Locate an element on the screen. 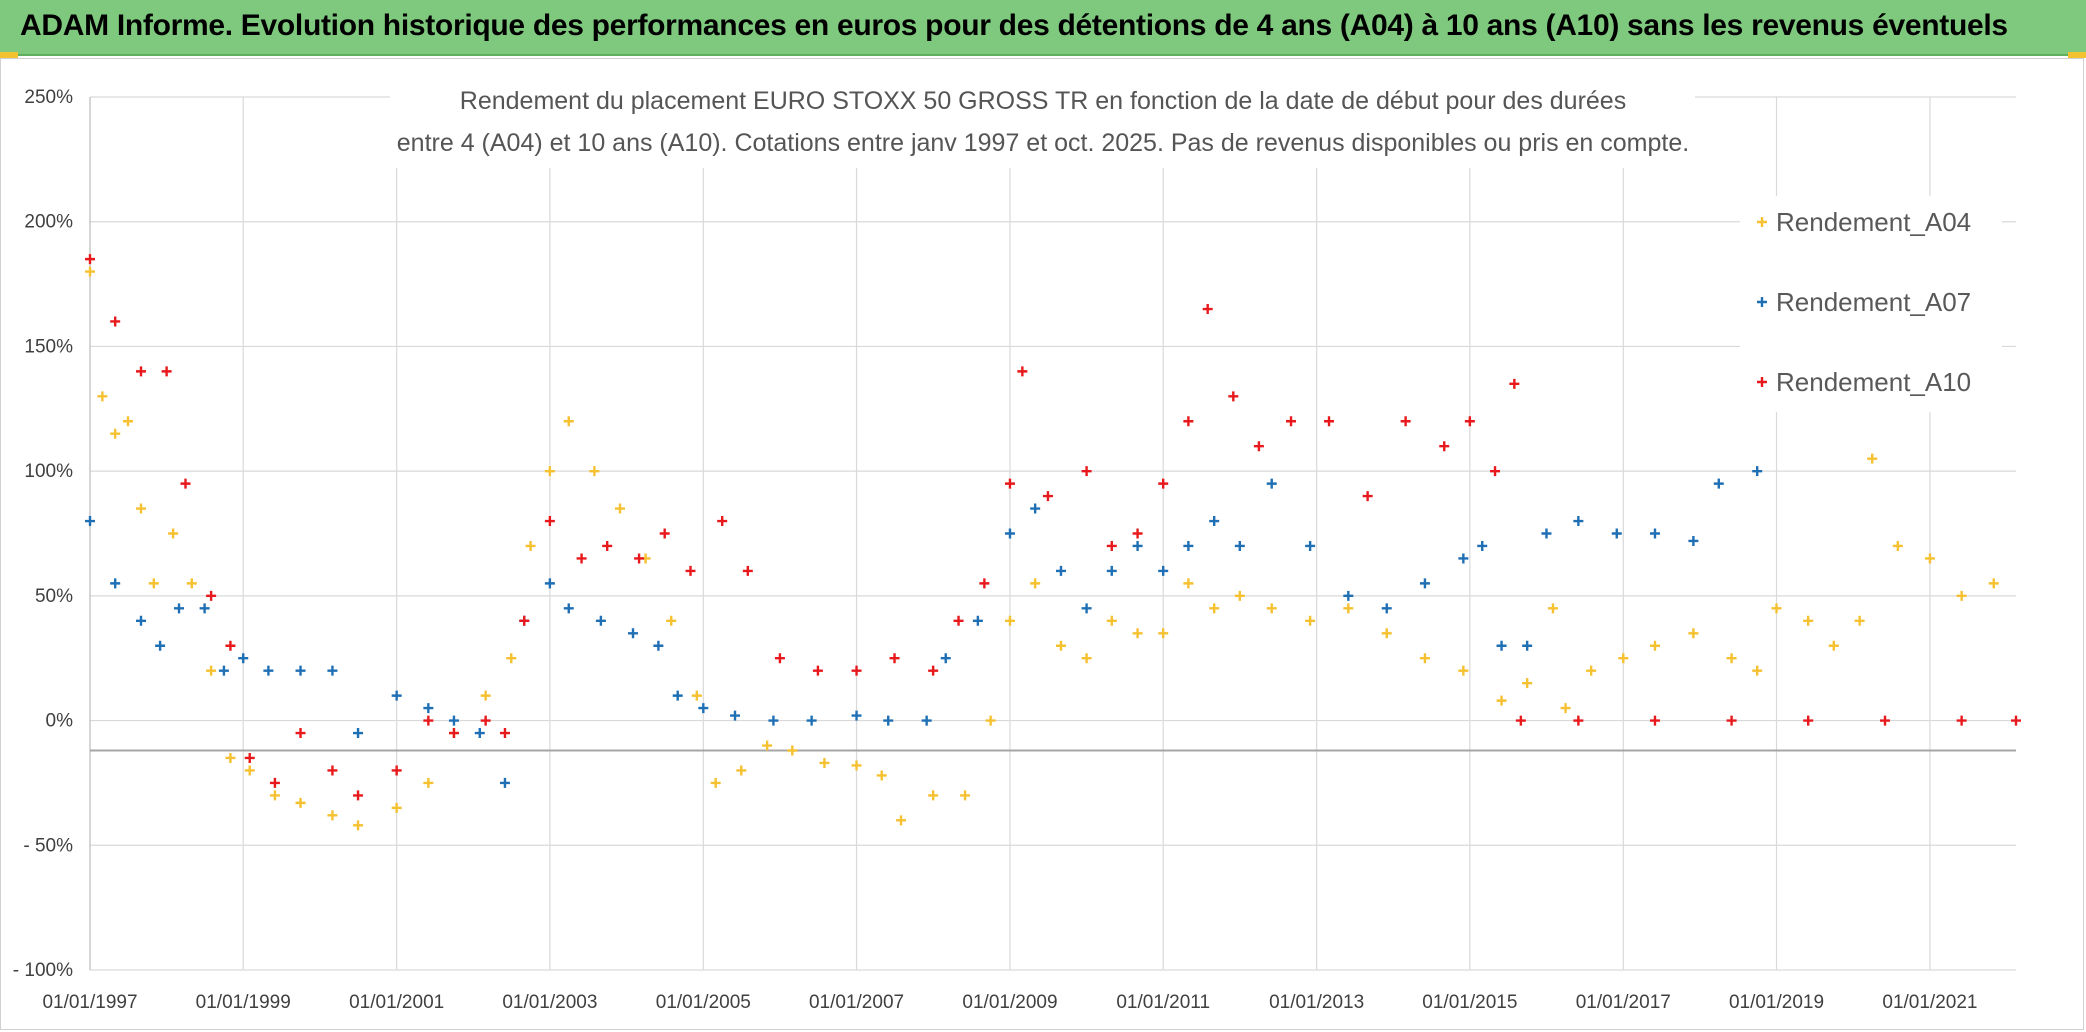 This screenshot has height=1032, width=2086. y-tick-label: 200% is located at coordinates (48, 222).